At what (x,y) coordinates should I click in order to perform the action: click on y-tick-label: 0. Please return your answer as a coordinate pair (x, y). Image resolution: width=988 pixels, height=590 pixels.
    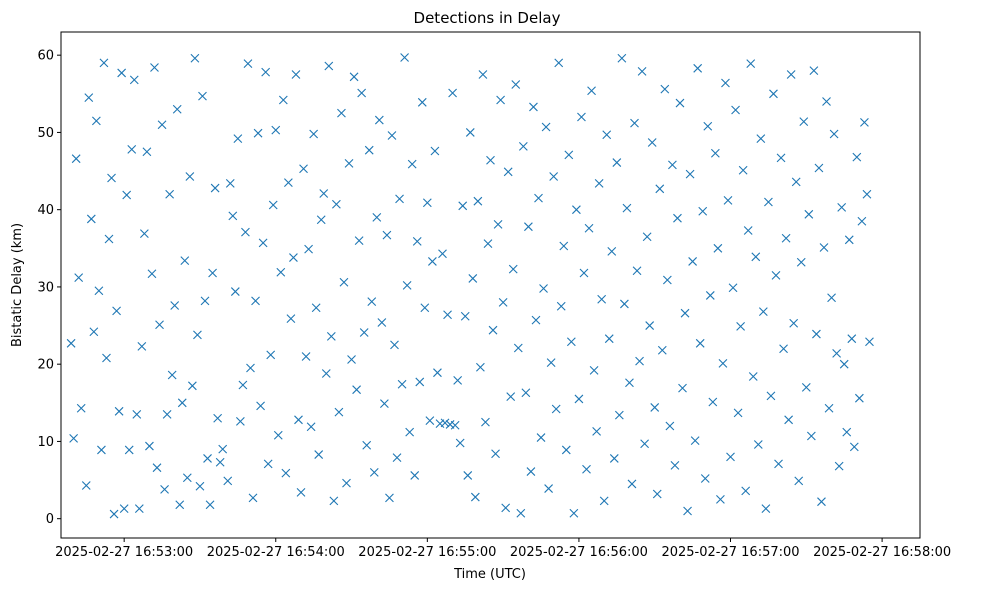
    Looking at the image, I should click on (50, 519).